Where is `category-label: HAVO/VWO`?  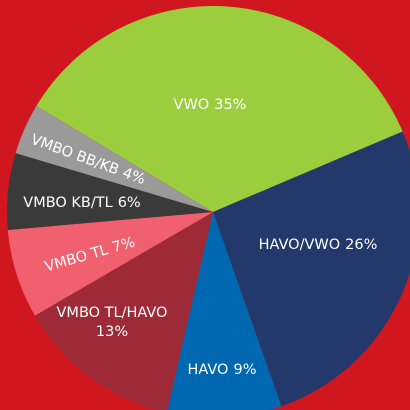 category-label: HAVO/VWO is located at coordinates (300, 245).